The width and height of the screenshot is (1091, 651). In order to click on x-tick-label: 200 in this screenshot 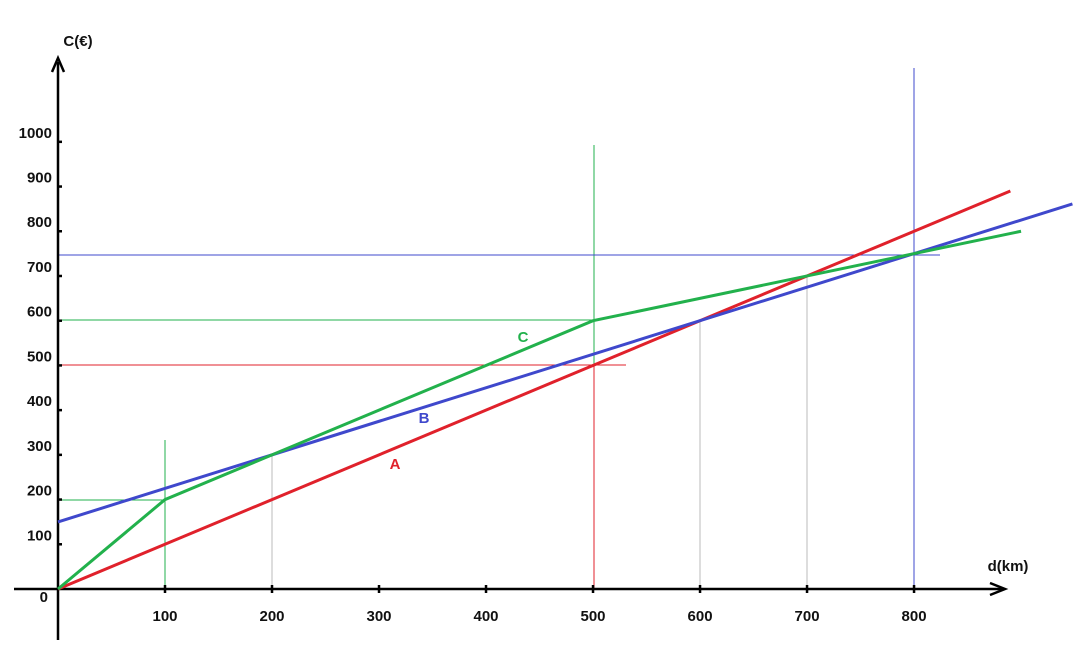, I will do `click(271, 616)`.